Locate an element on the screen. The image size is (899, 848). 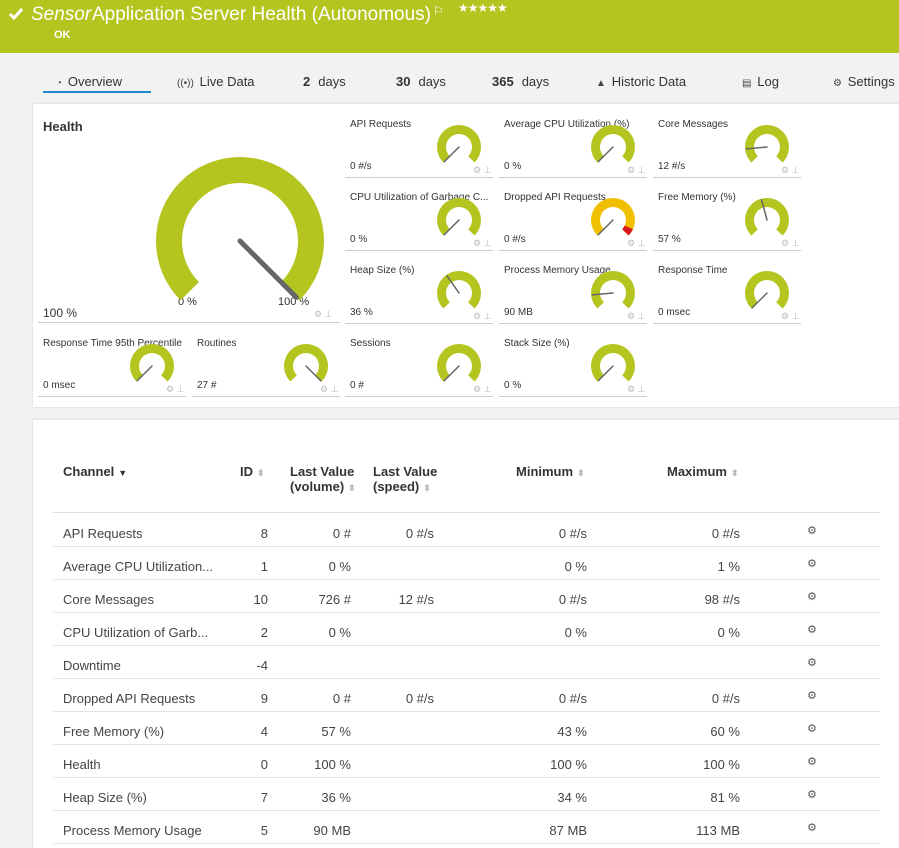
cell-value: 0 is located at coordinates (264, 764).